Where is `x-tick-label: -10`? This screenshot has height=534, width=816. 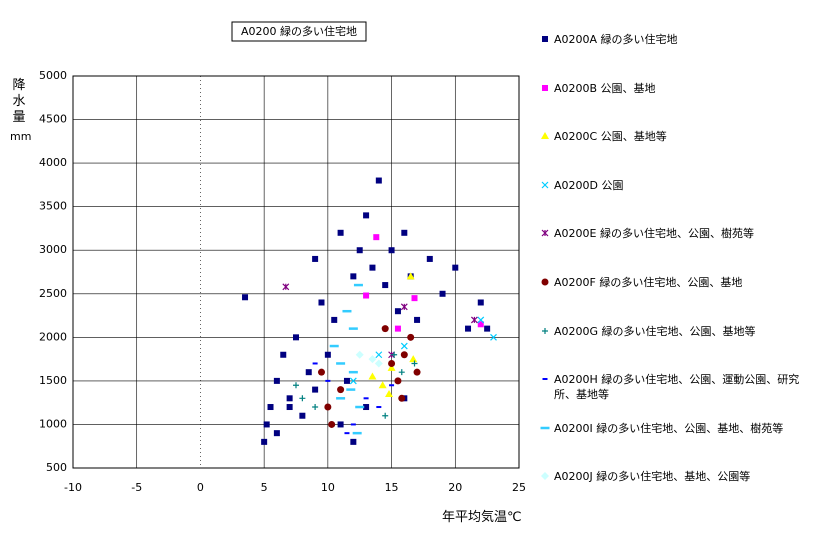 x-tick-label: -10 is located at coordinates (73, 487).